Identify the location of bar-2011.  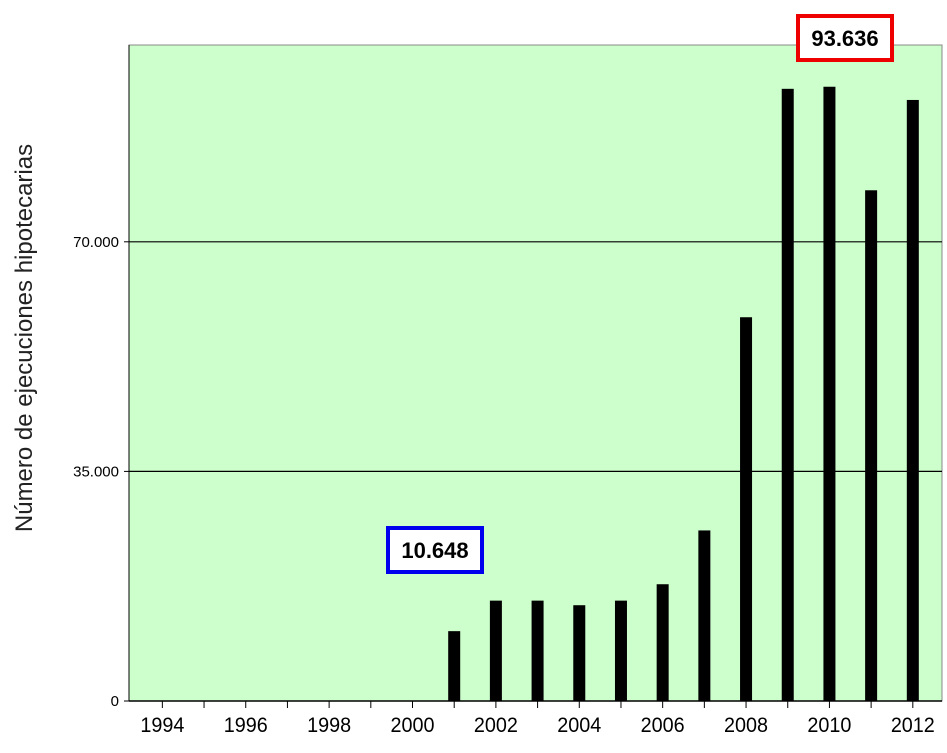
(871, 445).